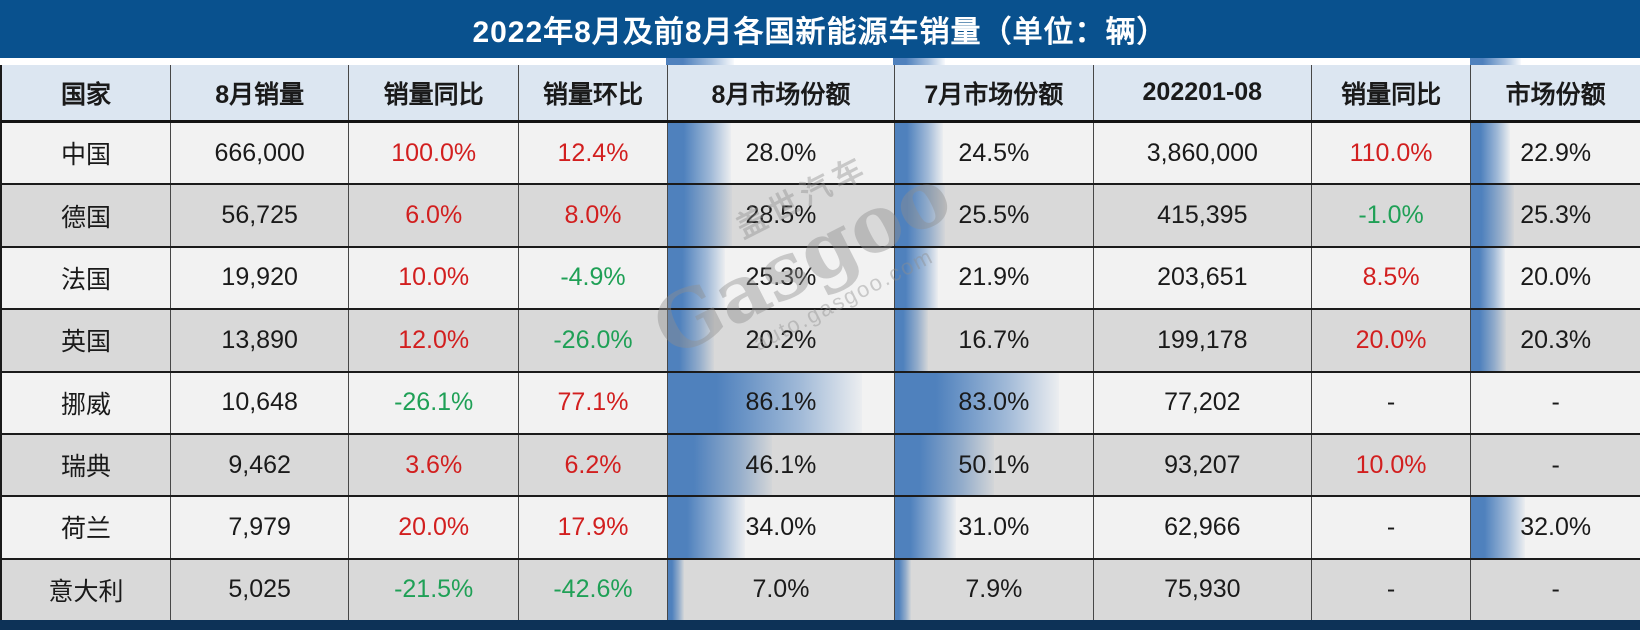 The image size is (1640, 630). What do you see at coordinates (1390, 215) in the screenshot?
I see `cell-ytd_yoy: -1.0%` at bounding box center [1390, 215].